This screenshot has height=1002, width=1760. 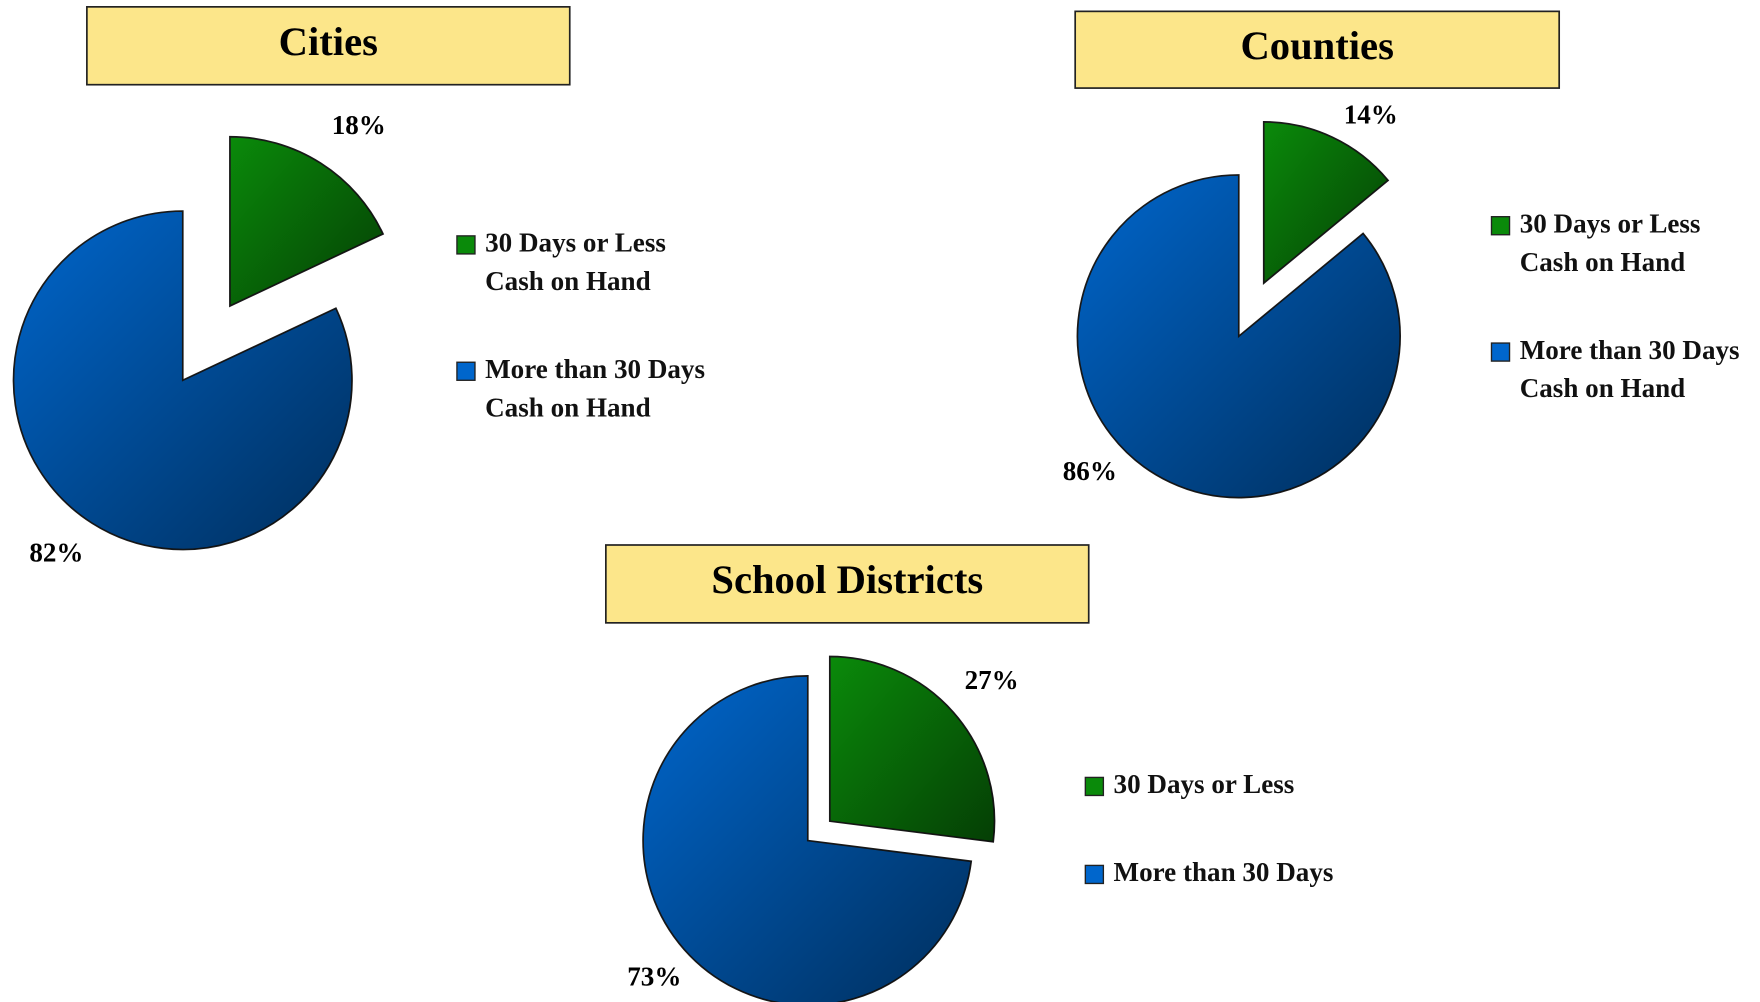 I want to click on legend-item: More than 30 Days, so click(x=1223, y=873).